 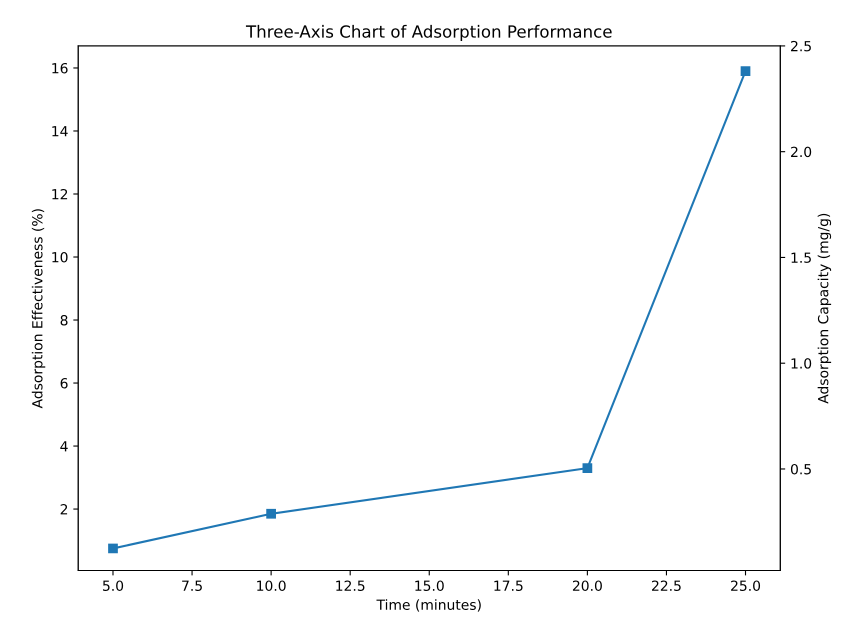 I want to click on y2-tick-label: 1.5, so click(x=801, y=257).